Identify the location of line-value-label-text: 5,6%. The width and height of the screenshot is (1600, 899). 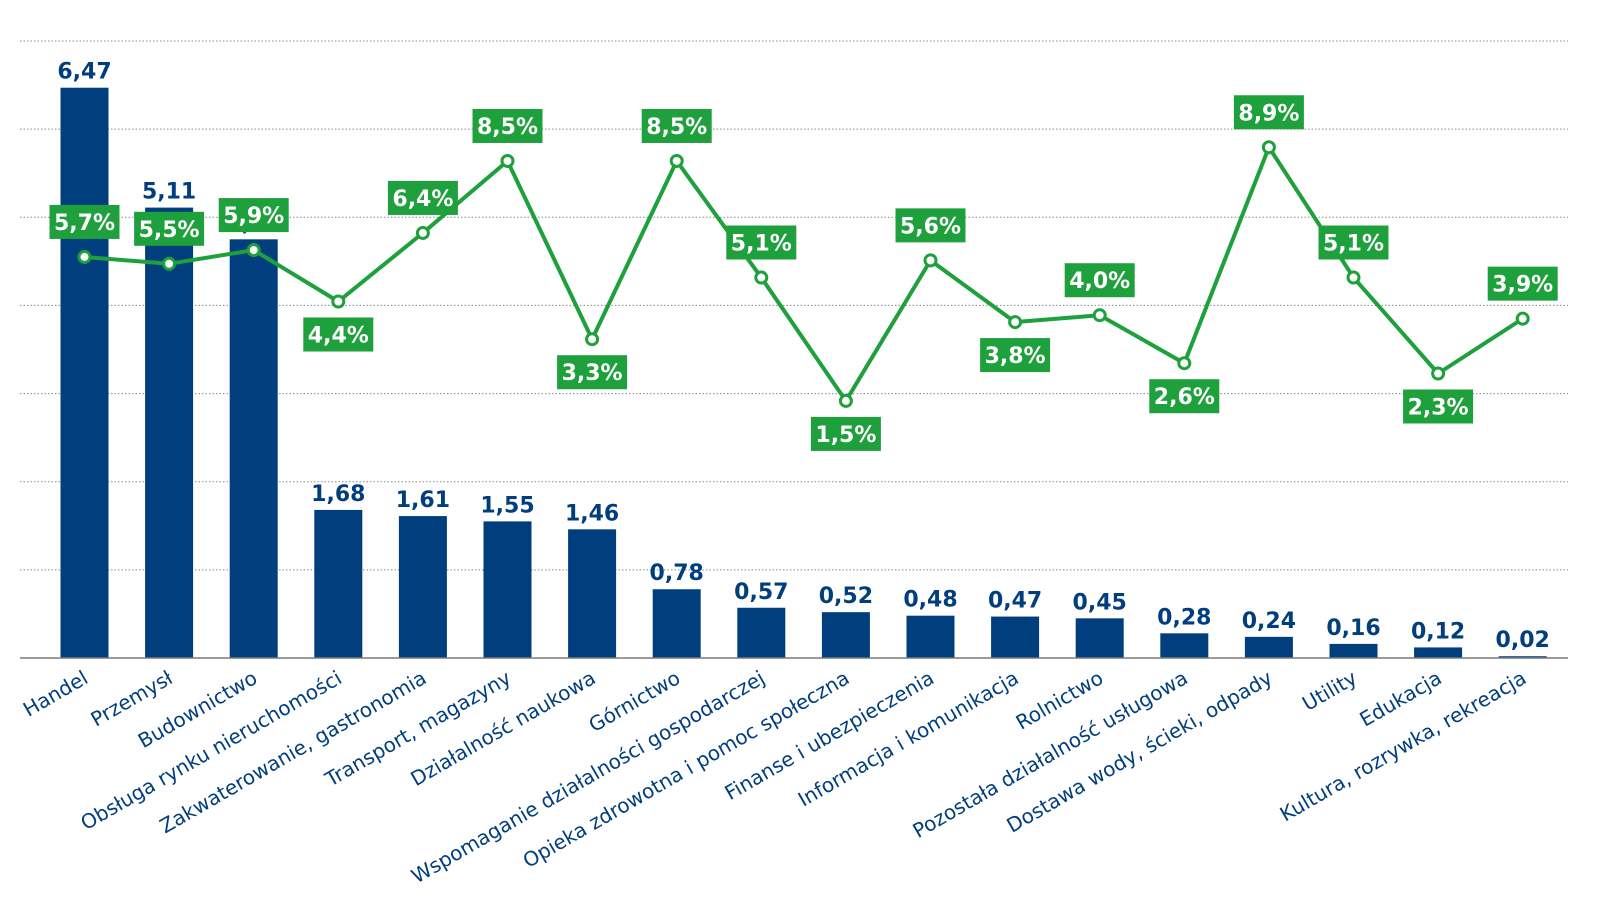
(930, 226).